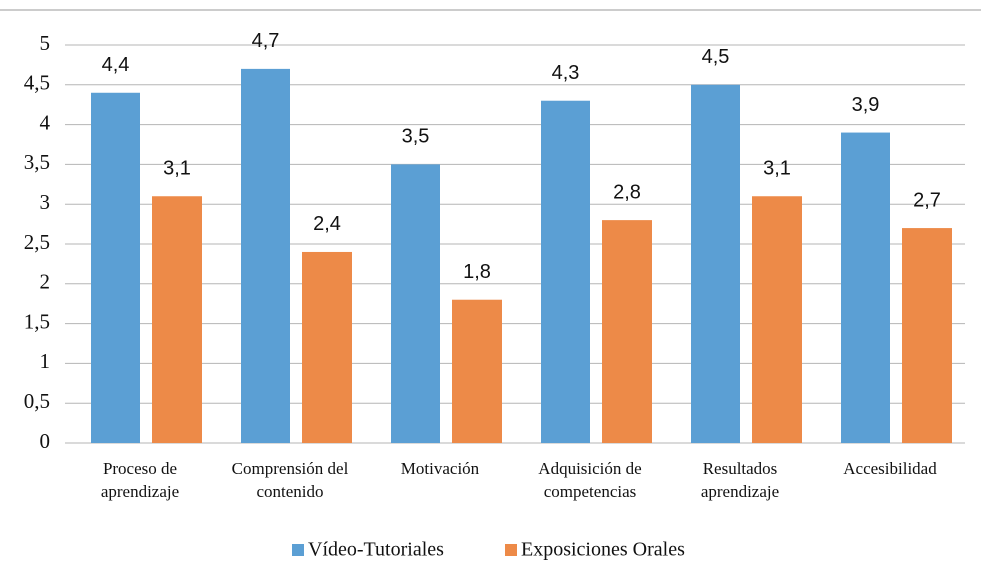 This screenshot has height=566, width=981. Describe the element at coordinates (37, 401) in the screenshot. I see `y-tick-label: 0,5` at that location.